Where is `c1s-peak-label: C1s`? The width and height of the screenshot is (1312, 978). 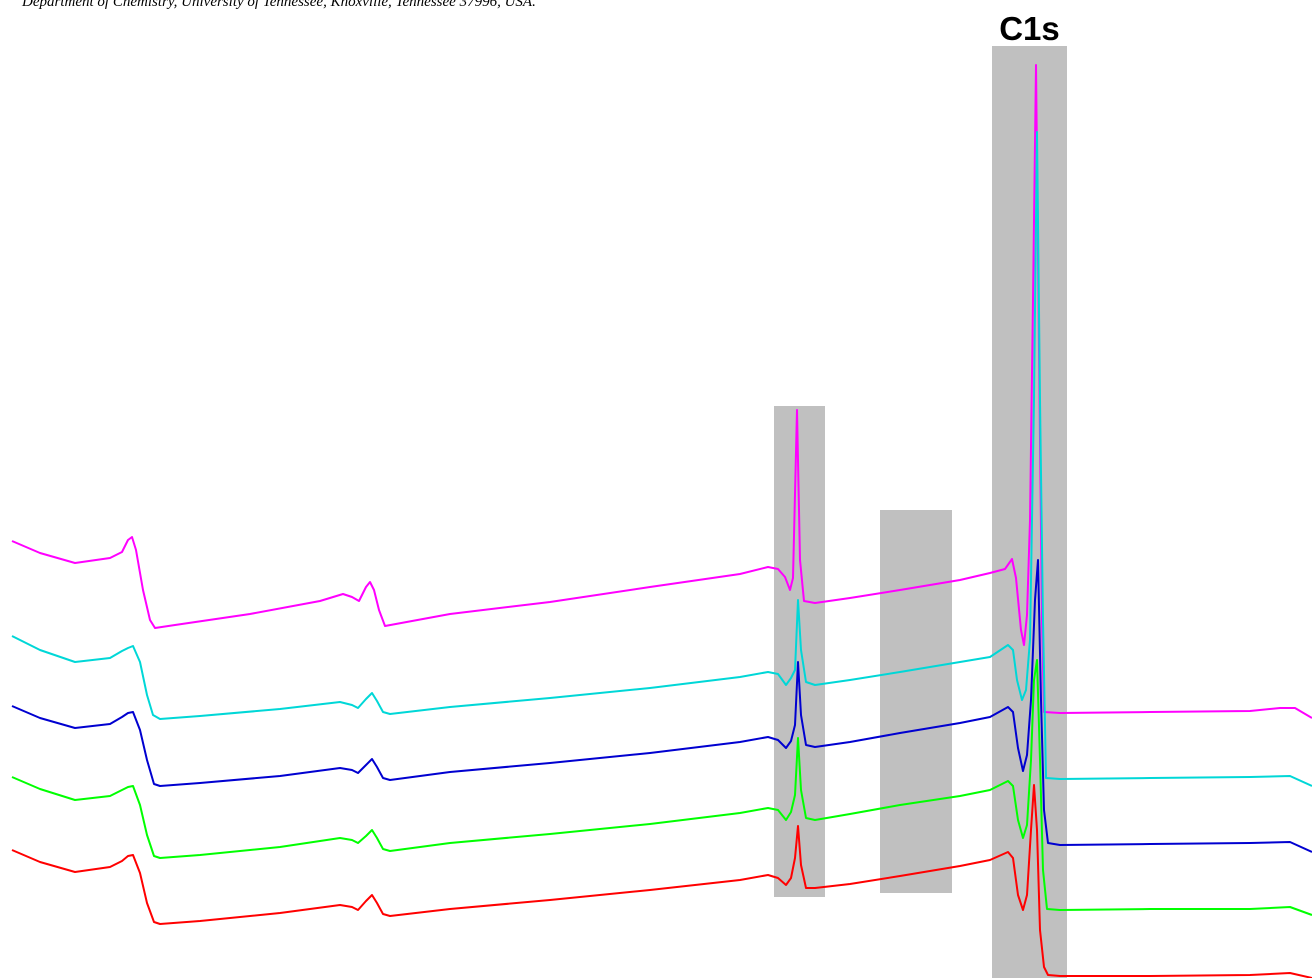 c1s-peak-label: C1s is located at coordinates (1029, 28).